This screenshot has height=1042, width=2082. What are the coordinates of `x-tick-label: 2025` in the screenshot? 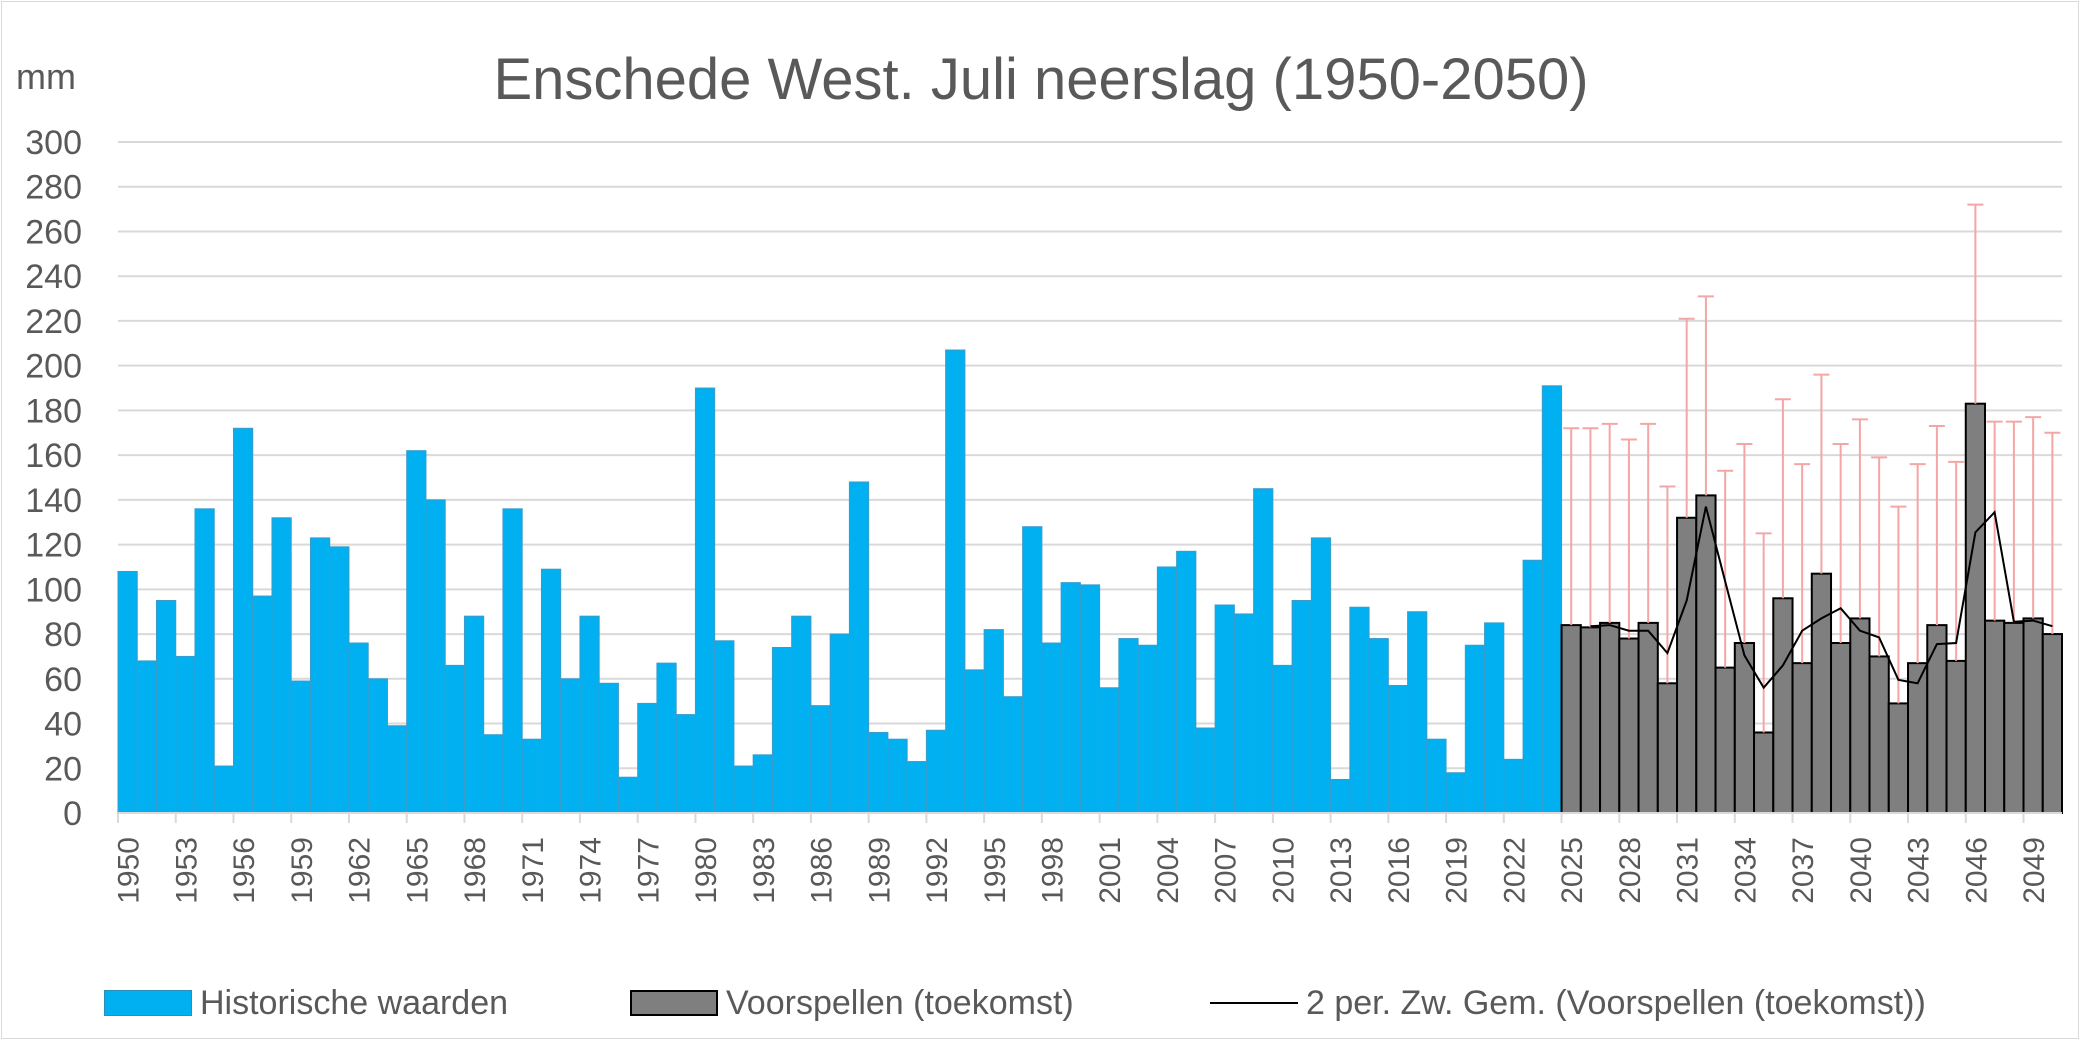 It's located at (1572, 870).